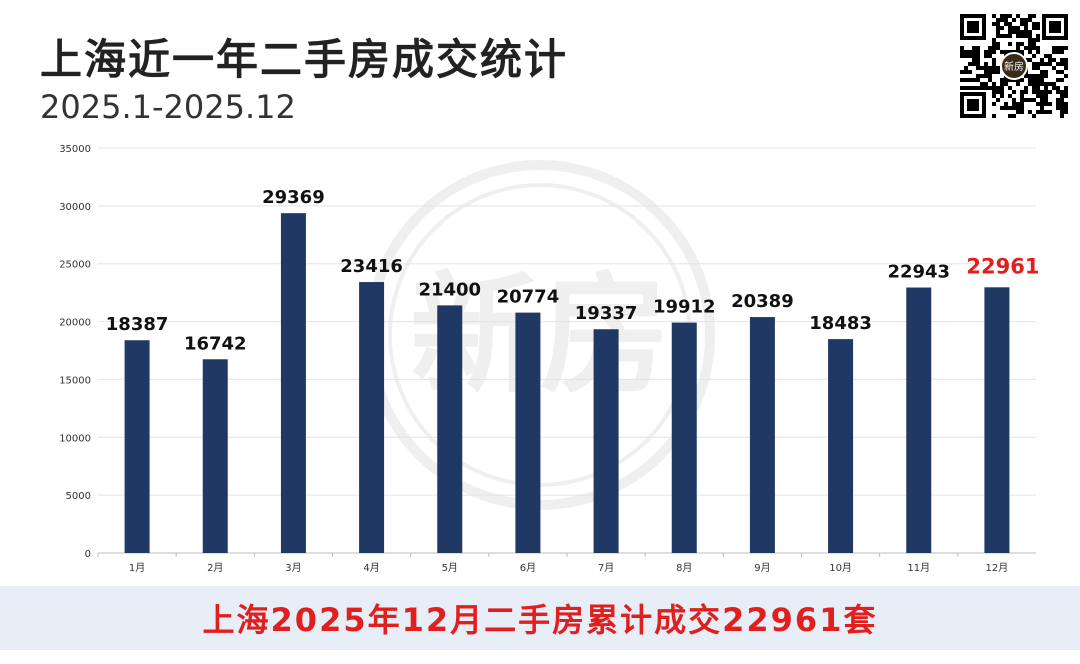 This screenshot has width=1080, height=664. Describe the element at coordinates (215, 343) in the screenshot. I see `data-label: 16742` at that location.